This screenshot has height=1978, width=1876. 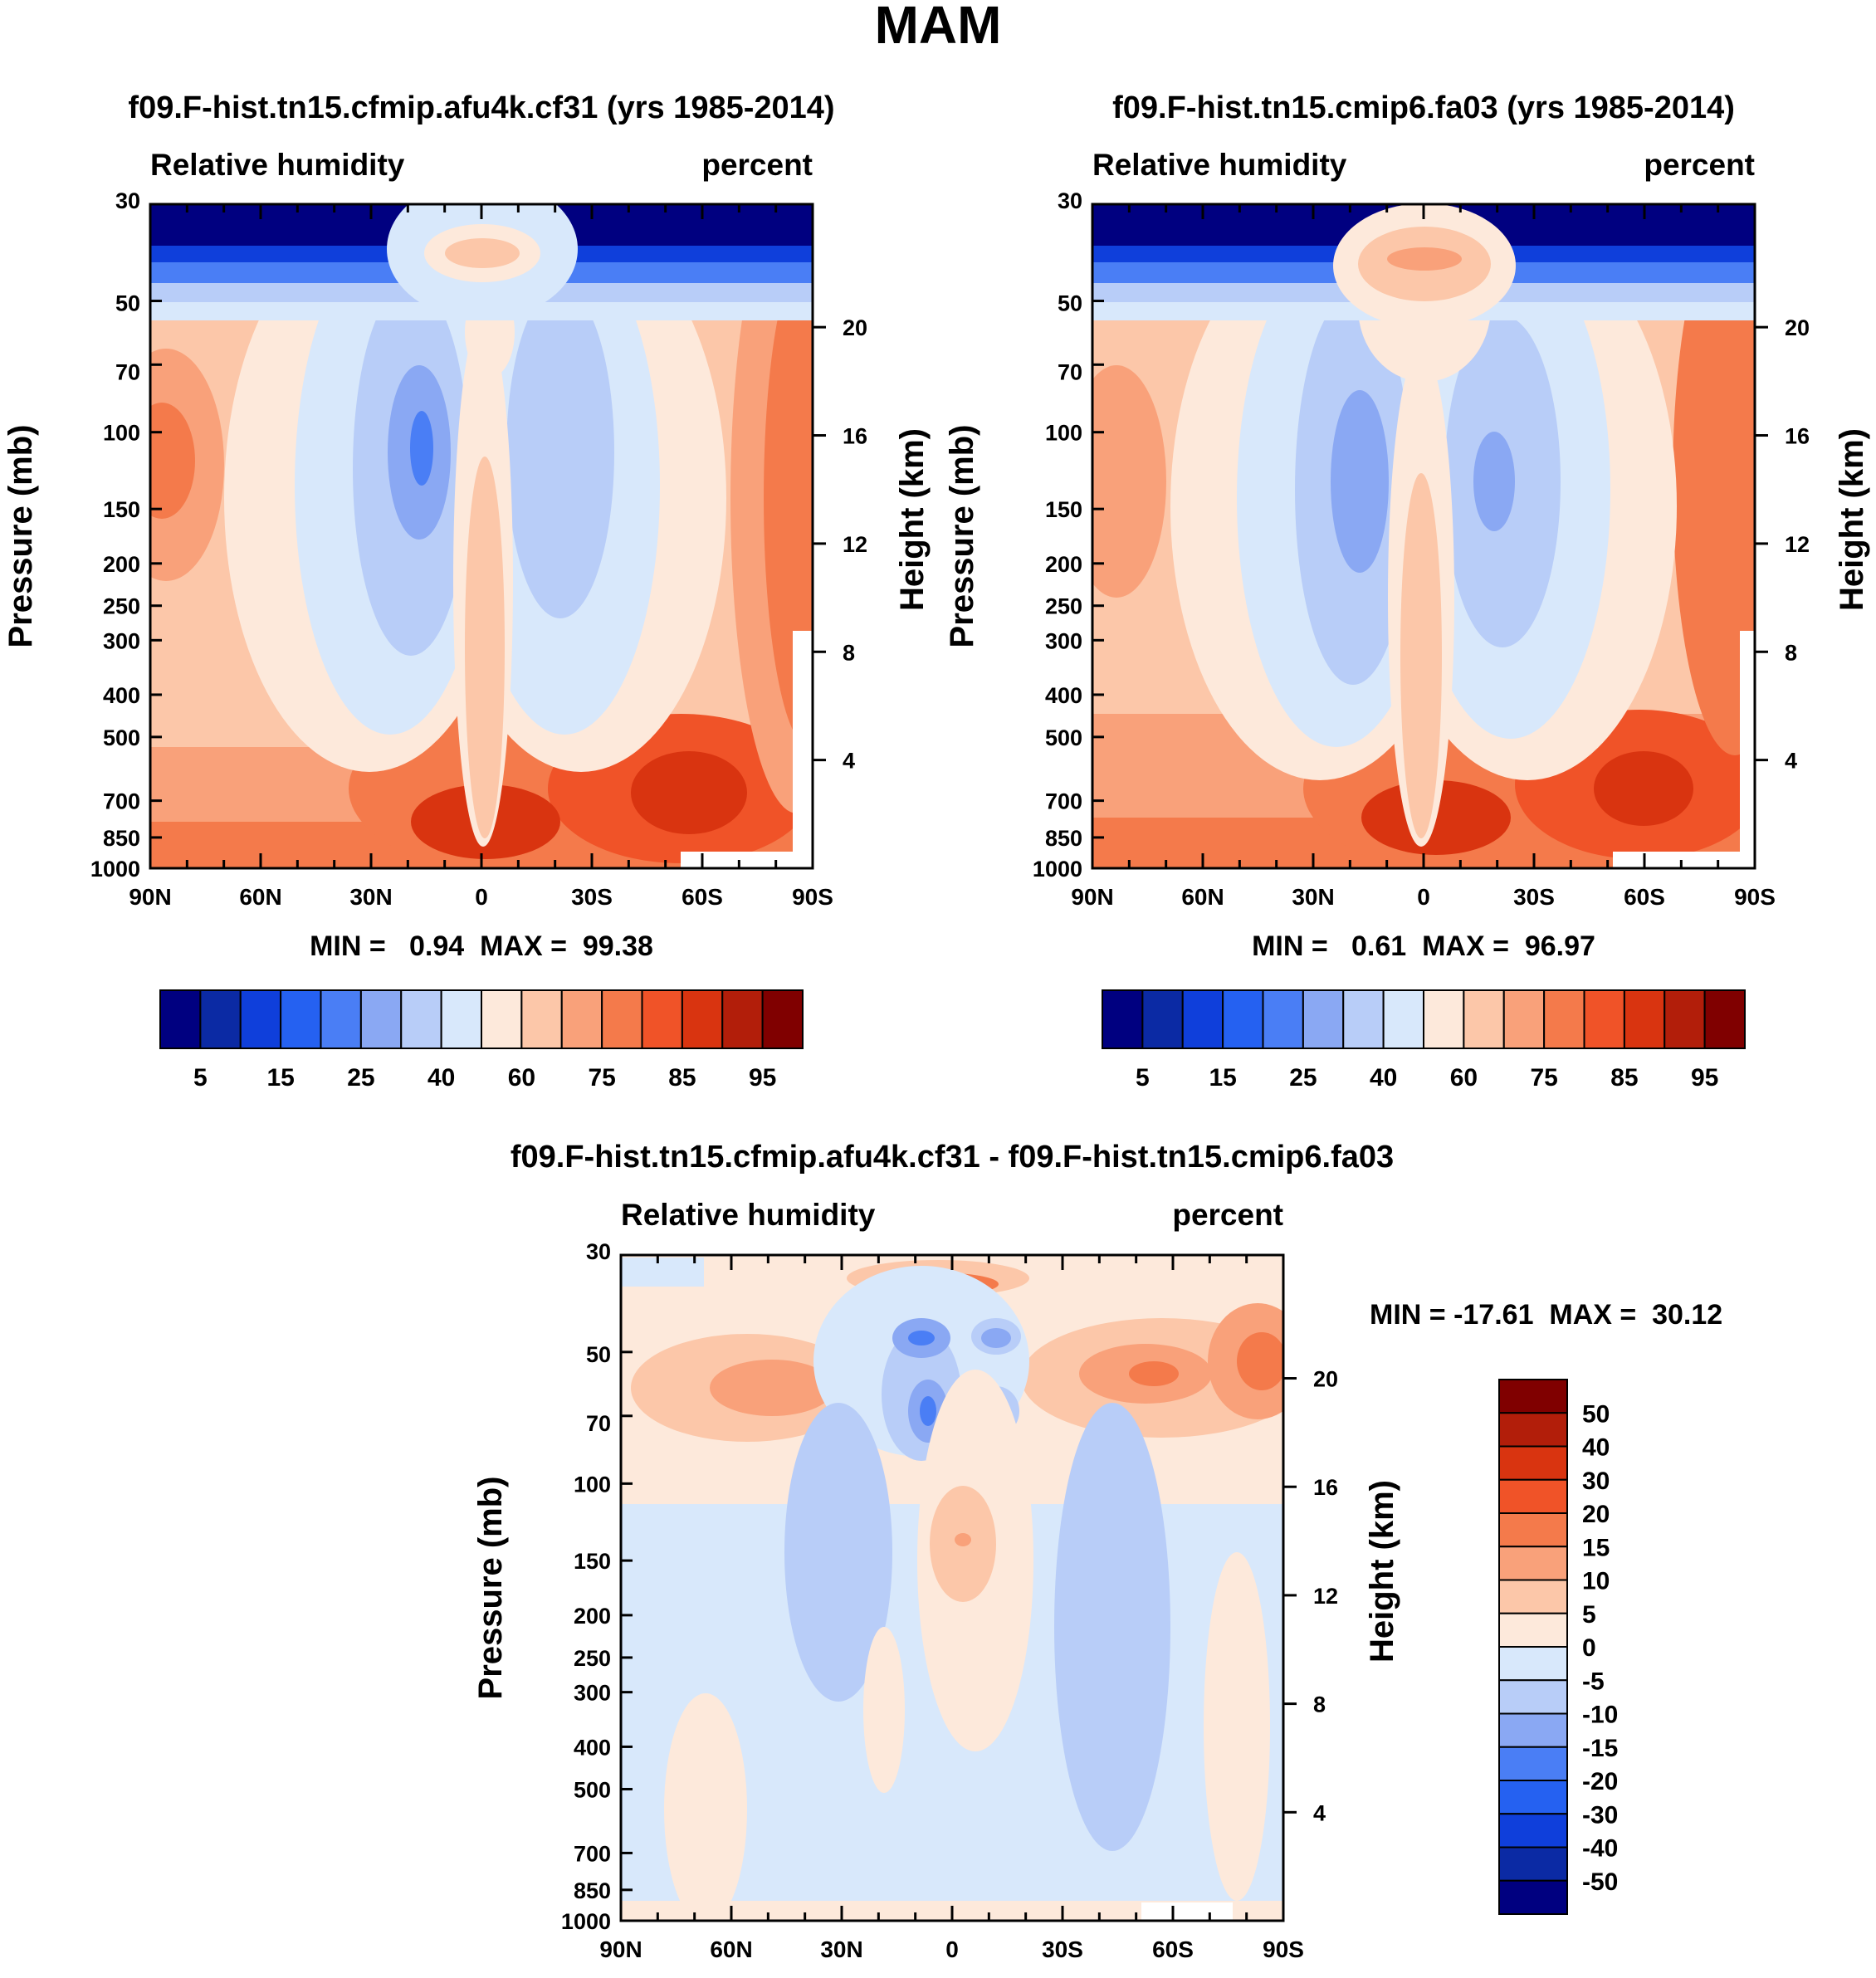 What do you see at coordinates (1700, 165) in the screenshot?
I see `panel-b-units-label: percent` at bounding box center [1700, 165].